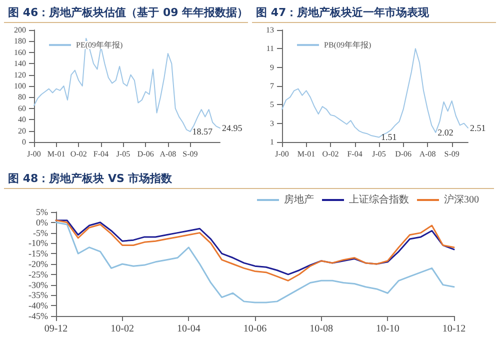 This screenshot has width=499, height=343. I want to click on y-tick-label: -5%, so click(40, 233).